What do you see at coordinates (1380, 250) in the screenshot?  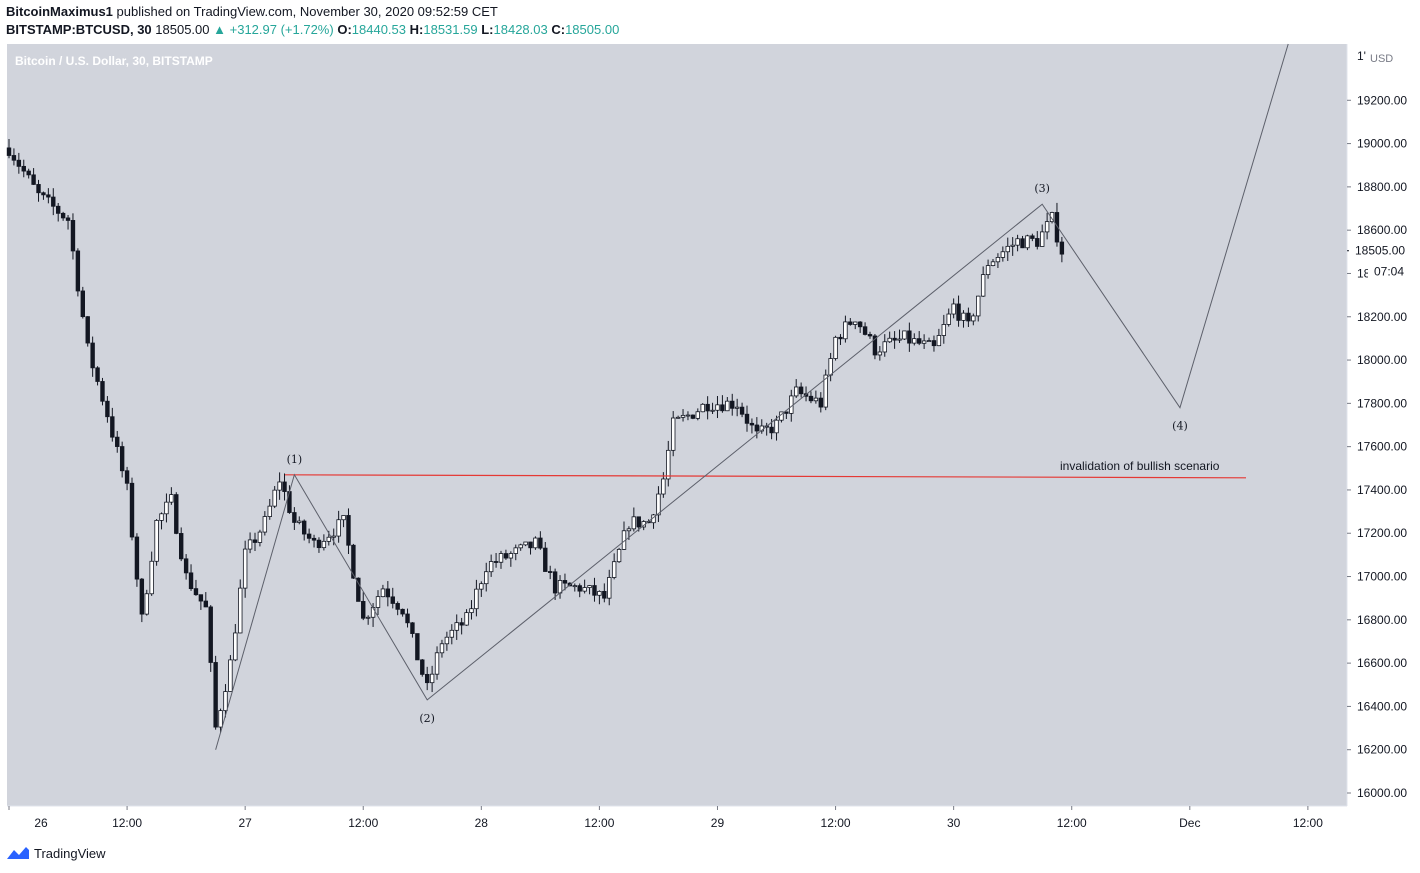 I see `current-price-tag` at bounding box center [1380, 250].